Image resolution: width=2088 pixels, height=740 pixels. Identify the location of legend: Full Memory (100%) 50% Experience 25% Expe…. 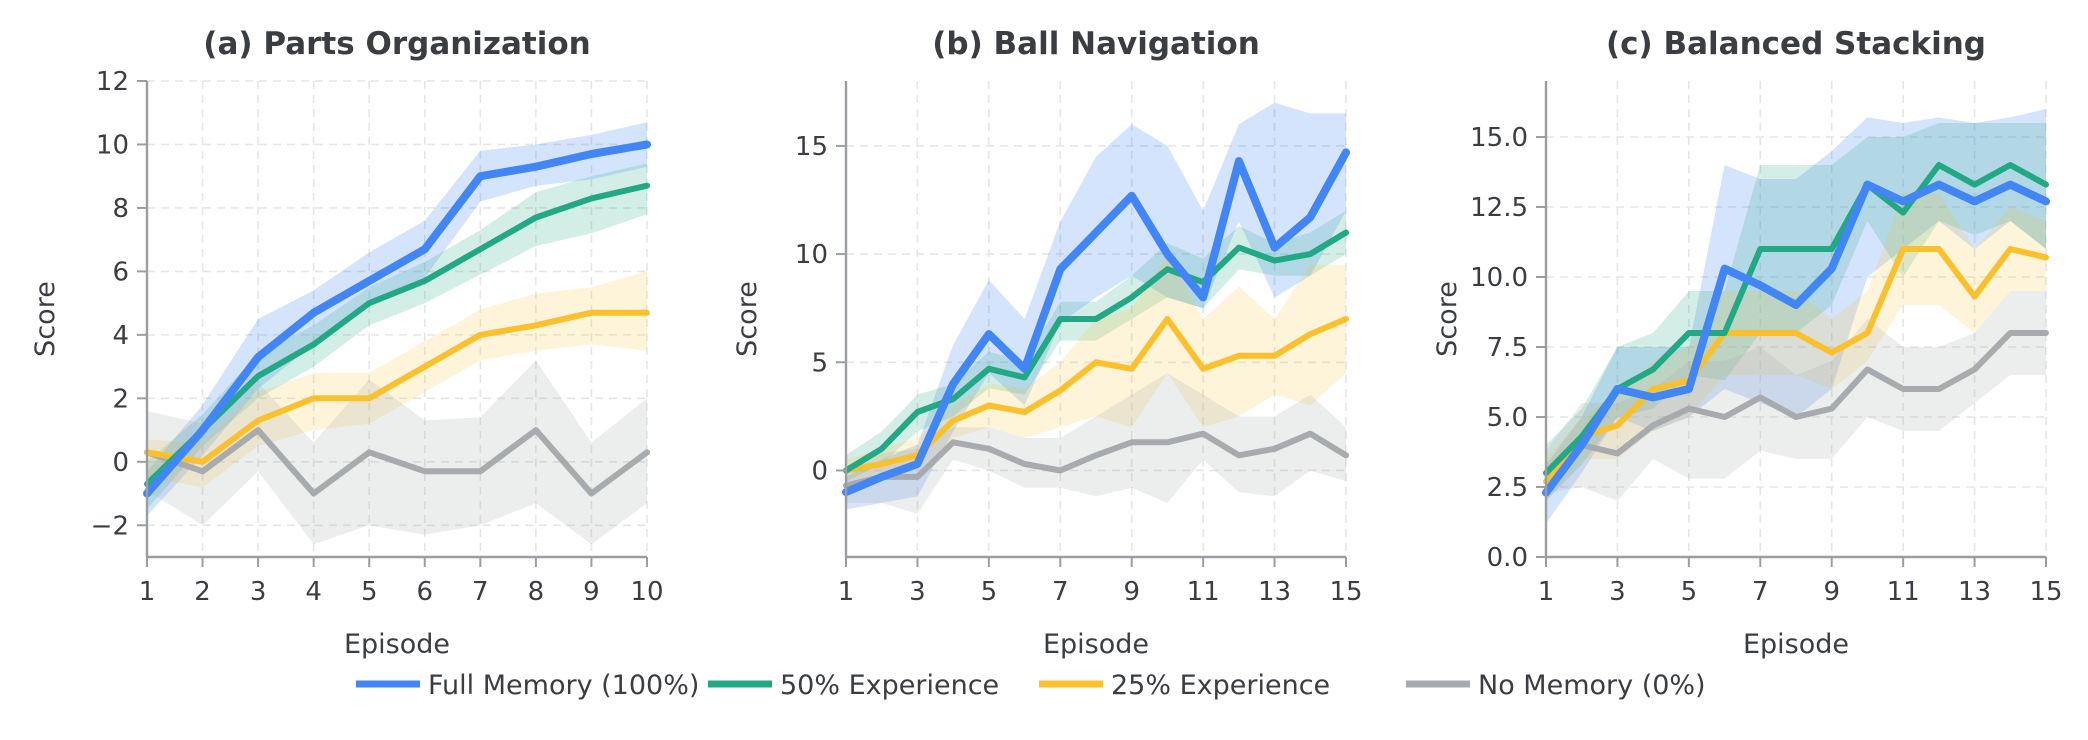
(1031, 685).